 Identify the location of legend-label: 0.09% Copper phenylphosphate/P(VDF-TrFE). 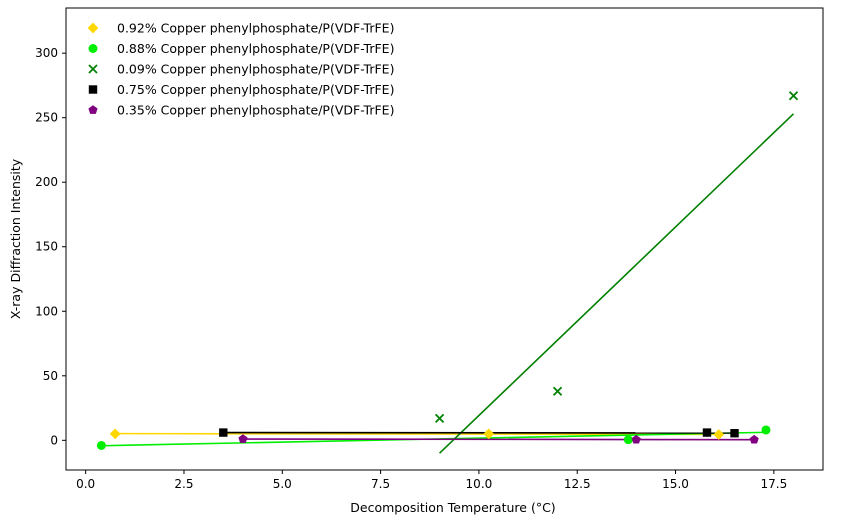
(255, 69).